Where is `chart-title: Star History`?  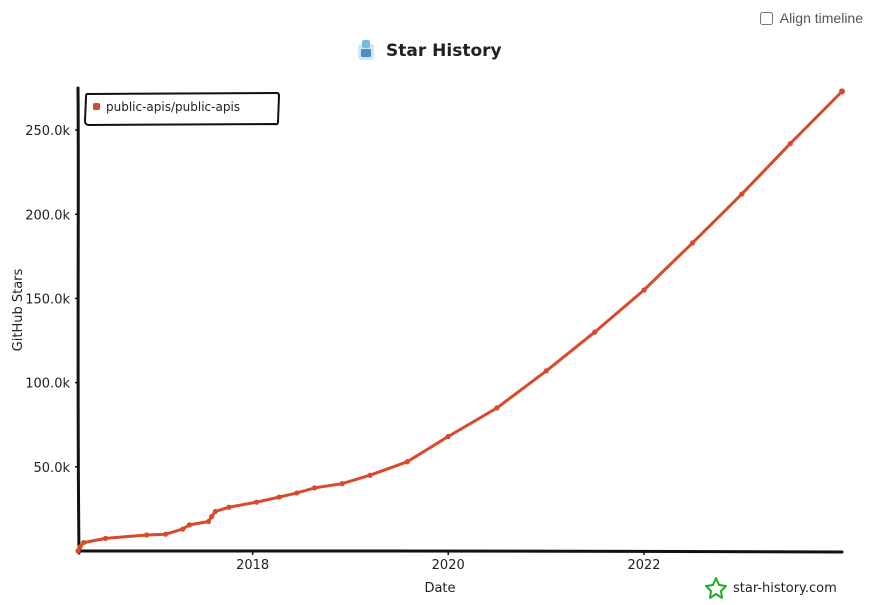
chart-title: Star History is located at coordinates (444, 51).